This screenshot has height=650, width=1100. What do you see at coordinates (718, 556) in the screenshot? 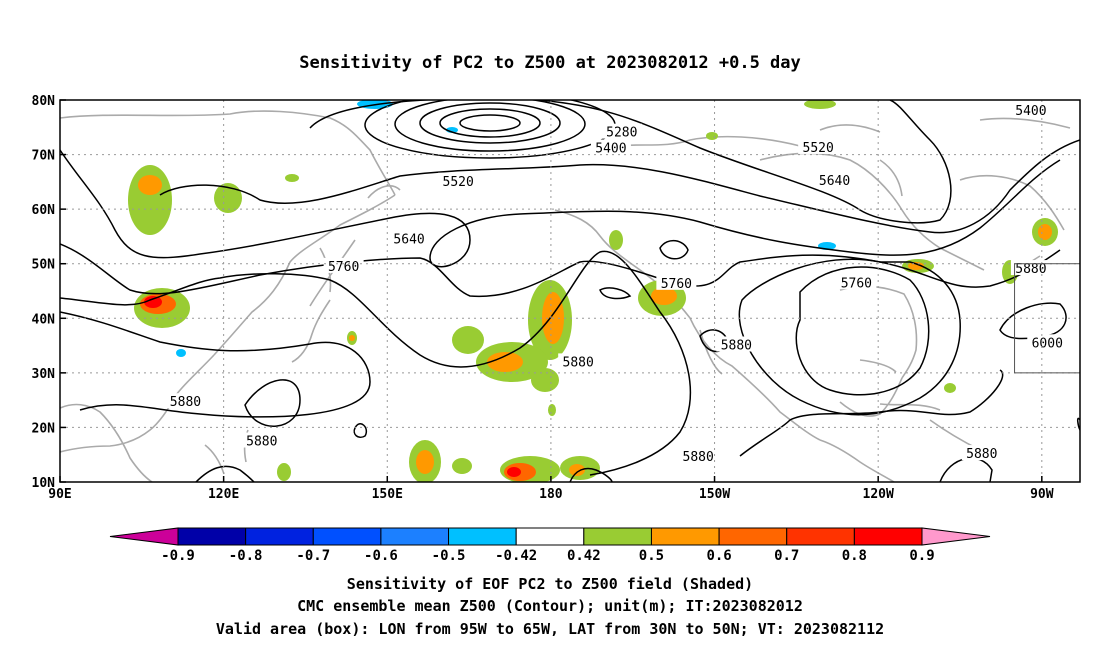
I see `colorbar-label: 0.6` at bounding box center [718, 556].